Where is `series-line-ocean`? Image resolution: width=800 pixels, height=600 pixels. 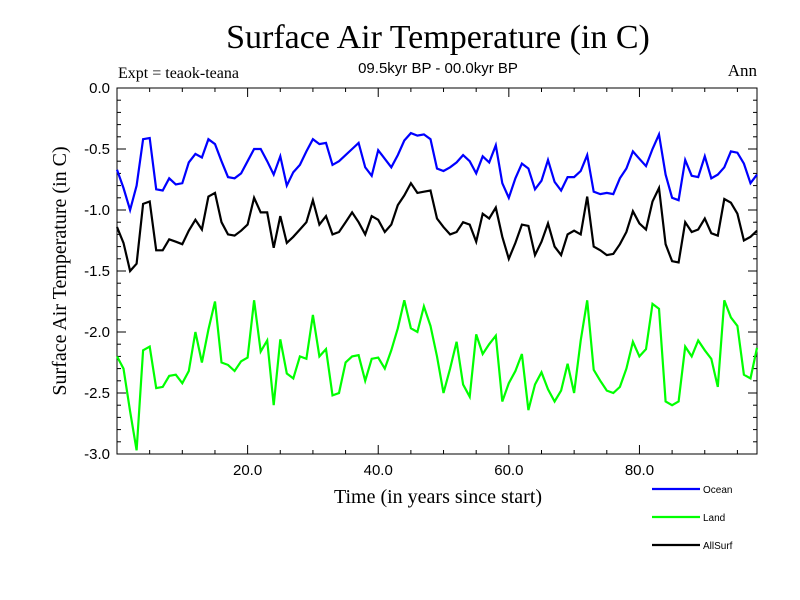
series-line-ocean is located at coordinates (436, 172).